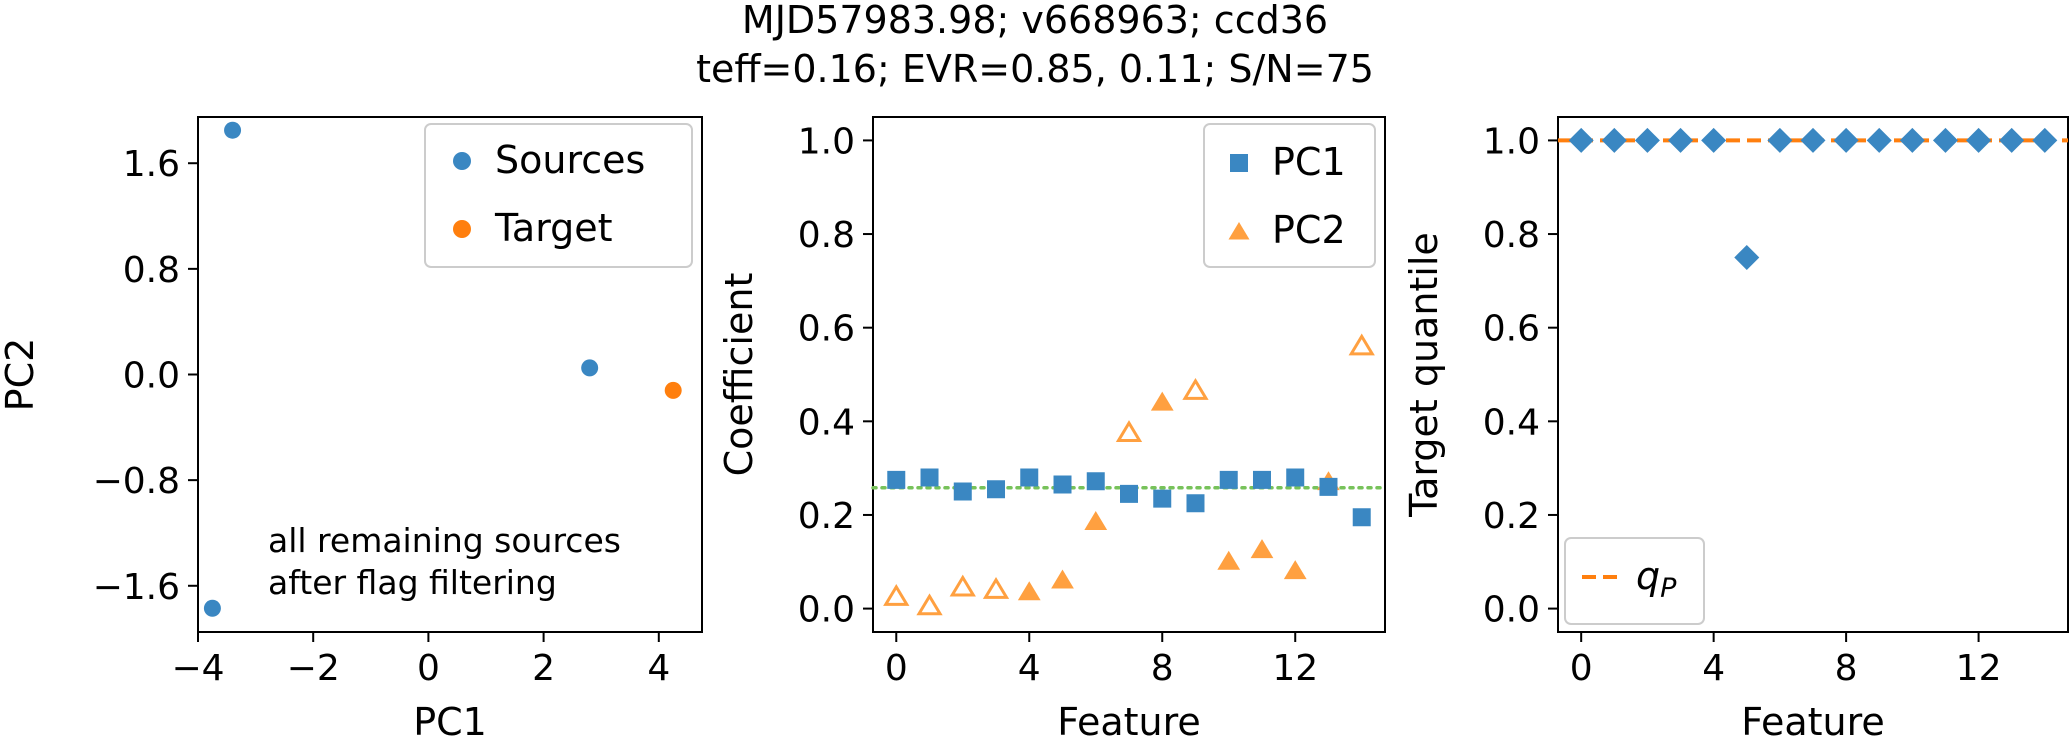 The width and height of the screenshot is (2070, 738). Describe the element at coordinates (313, 668) in the screenshot. I see `x-tick-label: −2` at that location.